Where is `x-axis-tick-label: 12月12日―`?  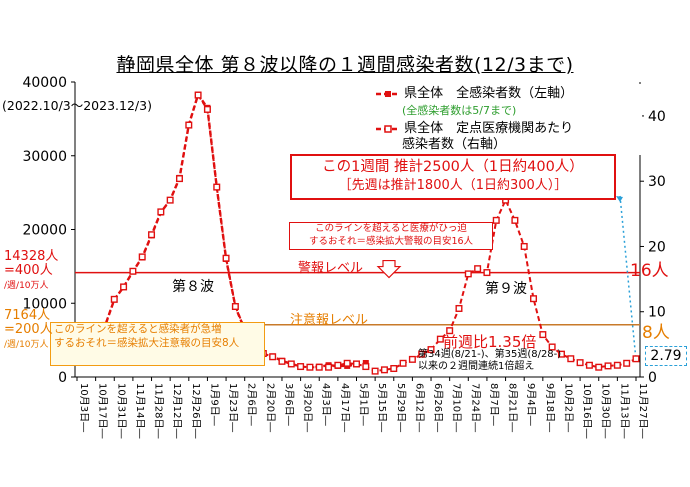
x-axis-tick-label: 12月12日― is located at coordinates (177, 410).